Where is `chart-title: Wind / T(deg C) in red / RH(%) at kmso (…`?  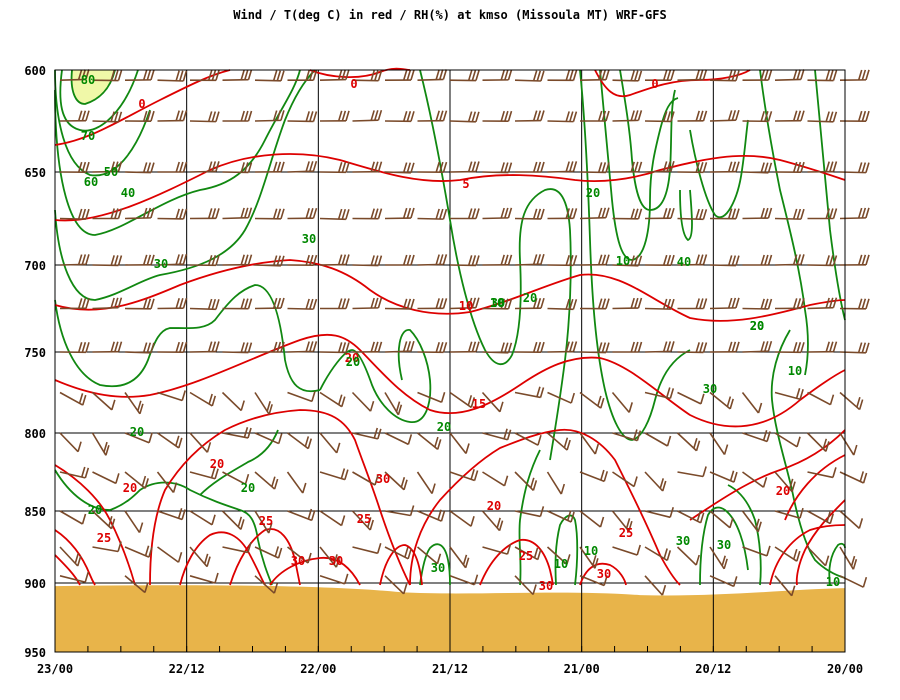 chart-title: Wind / T(deg C) in red / RH(%) at kmso (… is located at coordinates (450, 15).